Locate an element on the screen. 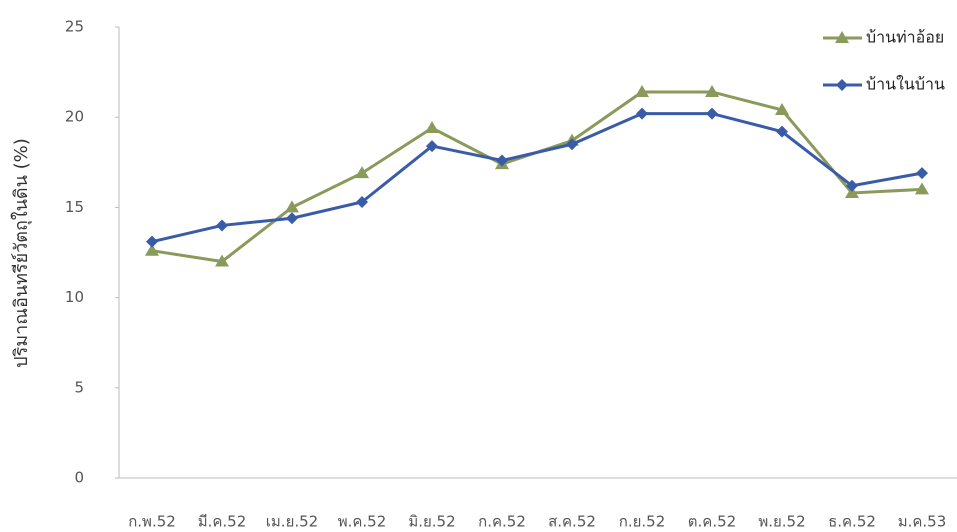 The width and height of the screenshot is (957, 532). x-tick-label: พ.ค.52 is located at coordinates (362, 522).